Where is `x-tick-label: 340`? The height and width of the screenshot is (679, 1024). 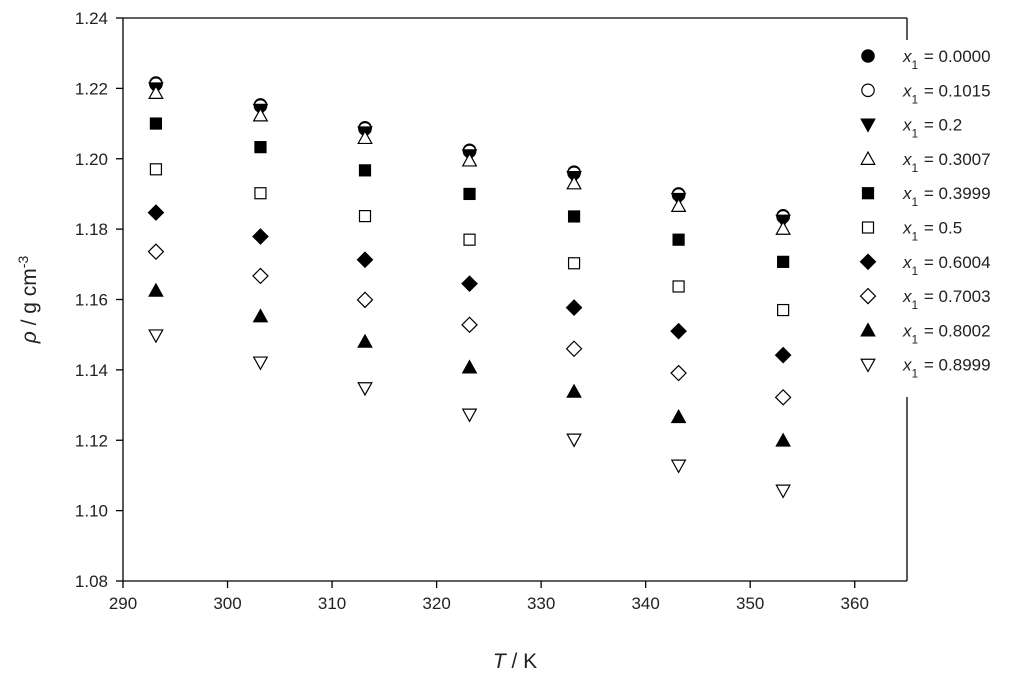 x-tick-label: 340 is located at coordinates (645, 603).